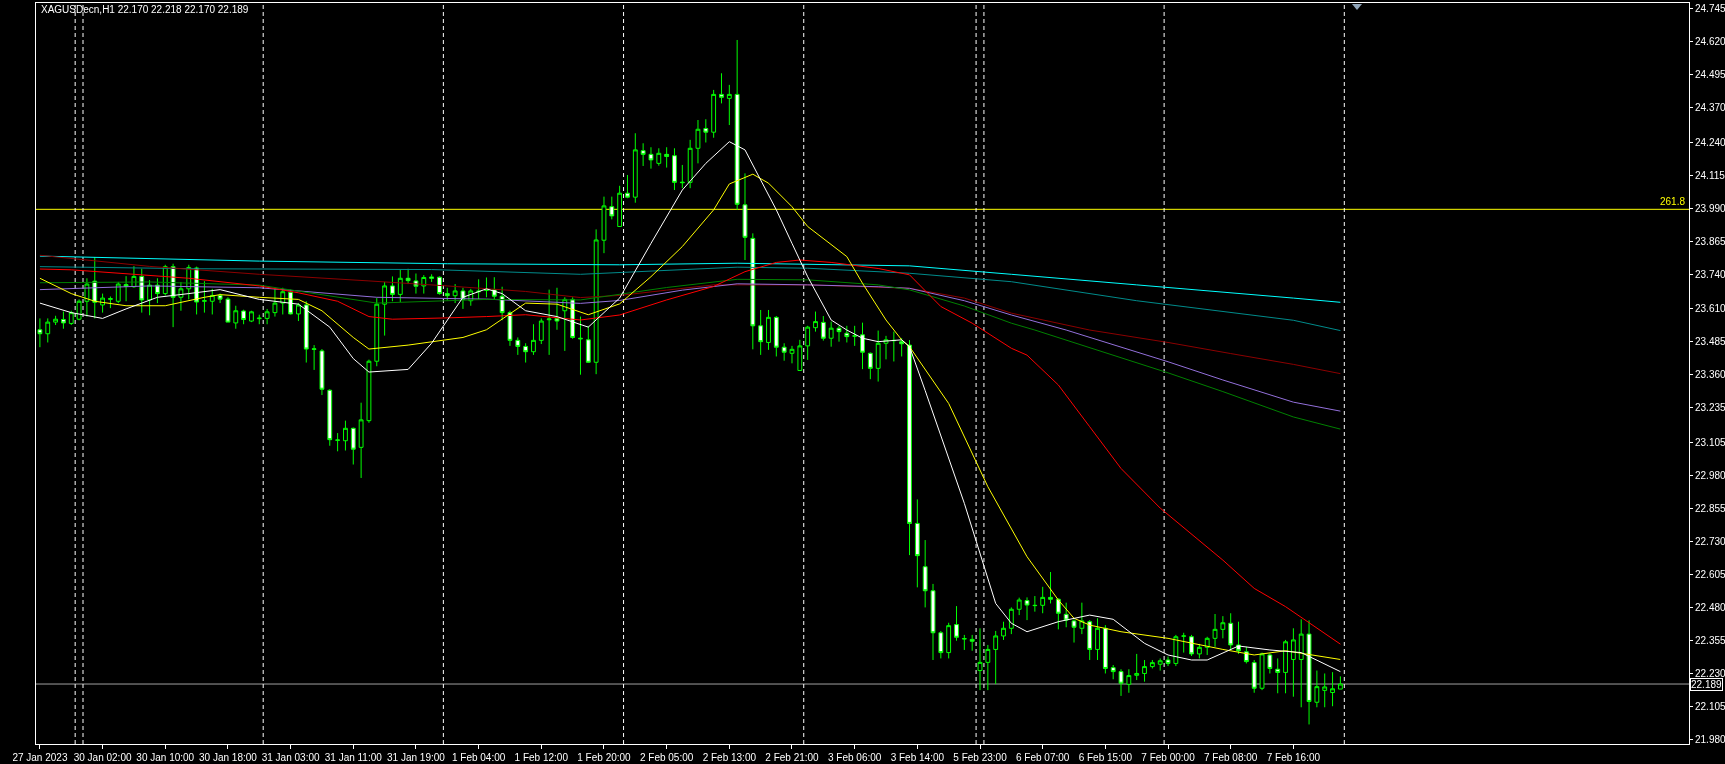 This screenshot has width=1725, height=764. What do you see at coordinates (353, 757) in the screenshot?
I see `x-tick-label: 31 Jan 11:00` at bounding box center [353, 757].